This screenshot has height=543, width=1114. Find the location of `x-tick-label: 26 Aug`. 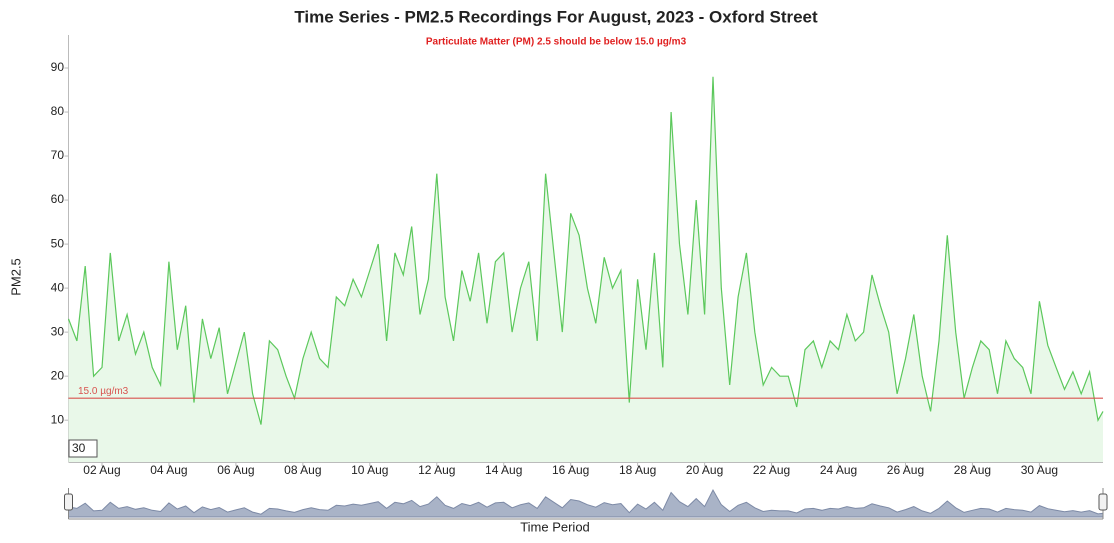

x-tick-label: 26 Aug is located at coordinates (905, 470).